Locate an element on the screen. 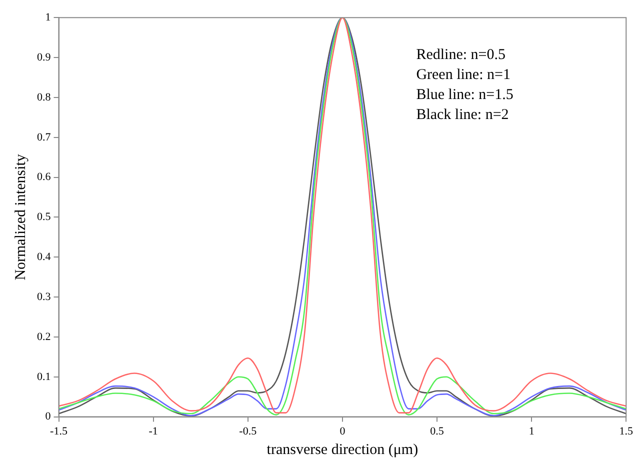  x-axis-title: transverse direction (μm) is located at coordinates (342, 450).